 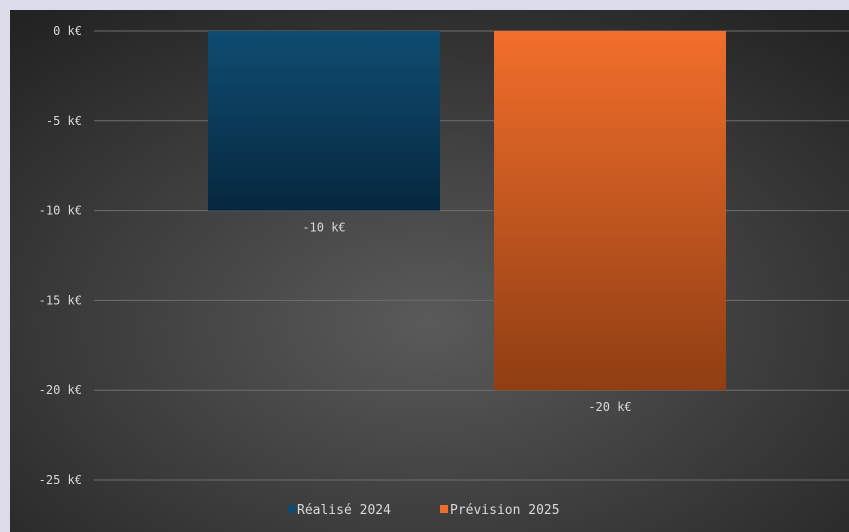 I want to click on legend-label: Prévision 2025, so click(x=505, y=510).